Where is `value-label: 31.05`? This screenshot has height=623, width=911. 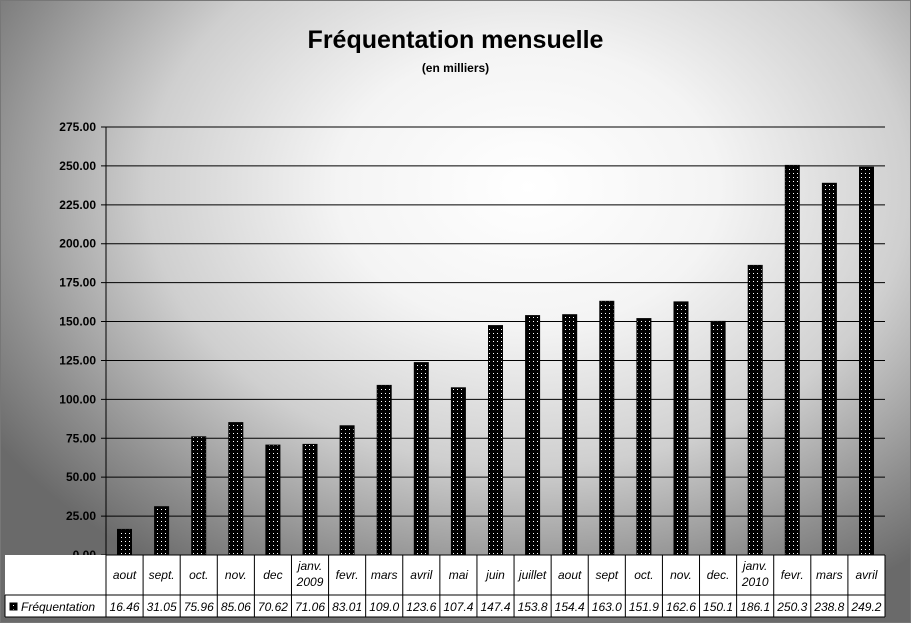 value-label: 31.05 is located at coordinates (162, 607).